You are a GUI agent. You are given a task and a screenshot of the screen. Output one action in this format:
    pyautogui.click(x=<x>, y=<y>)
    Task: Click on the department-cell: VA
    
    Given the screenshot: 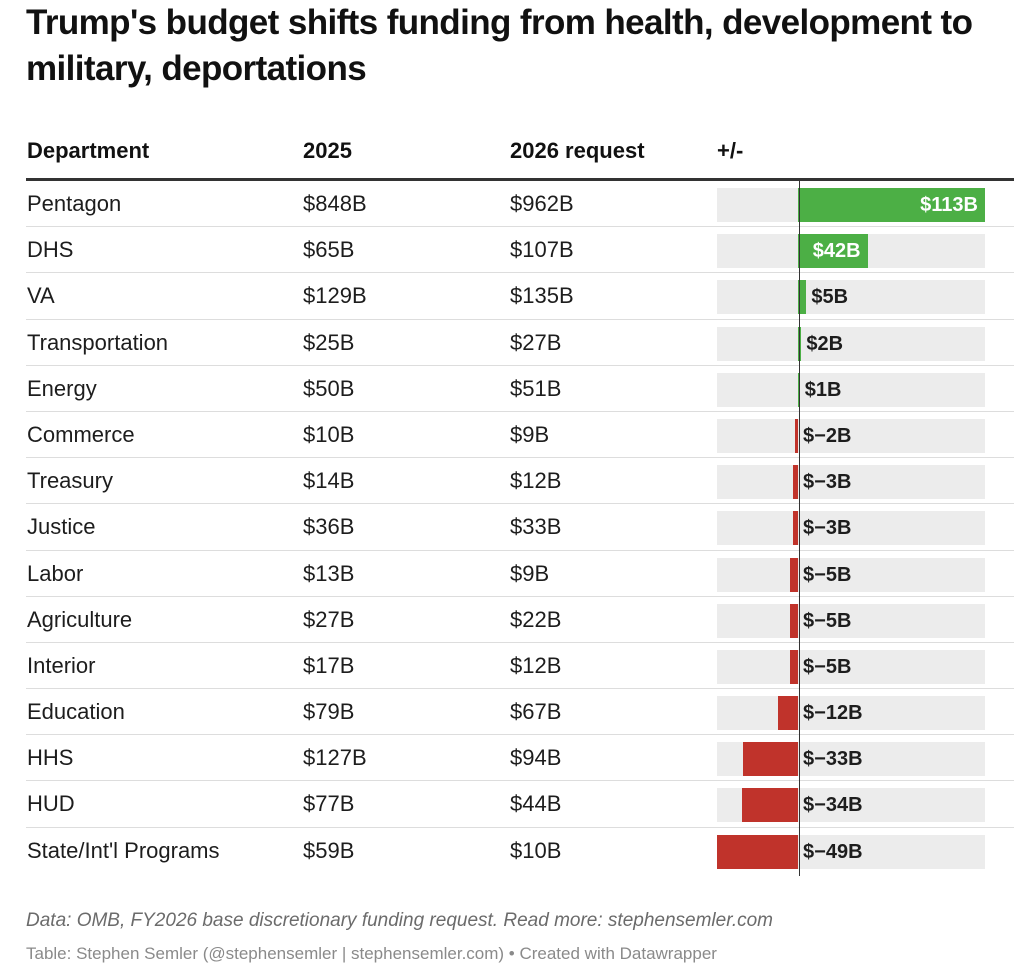 What is the action you would take?
    pyautogui.click(x=41, y=296)
    